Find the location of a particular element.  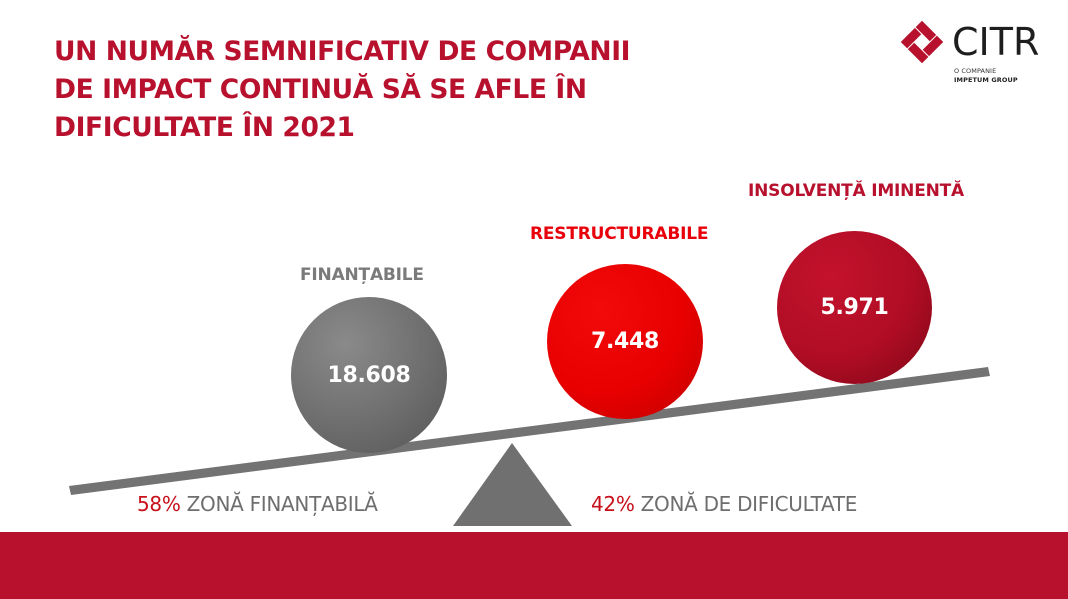

fulcrum-triangle is located at coordinates (512, 484).